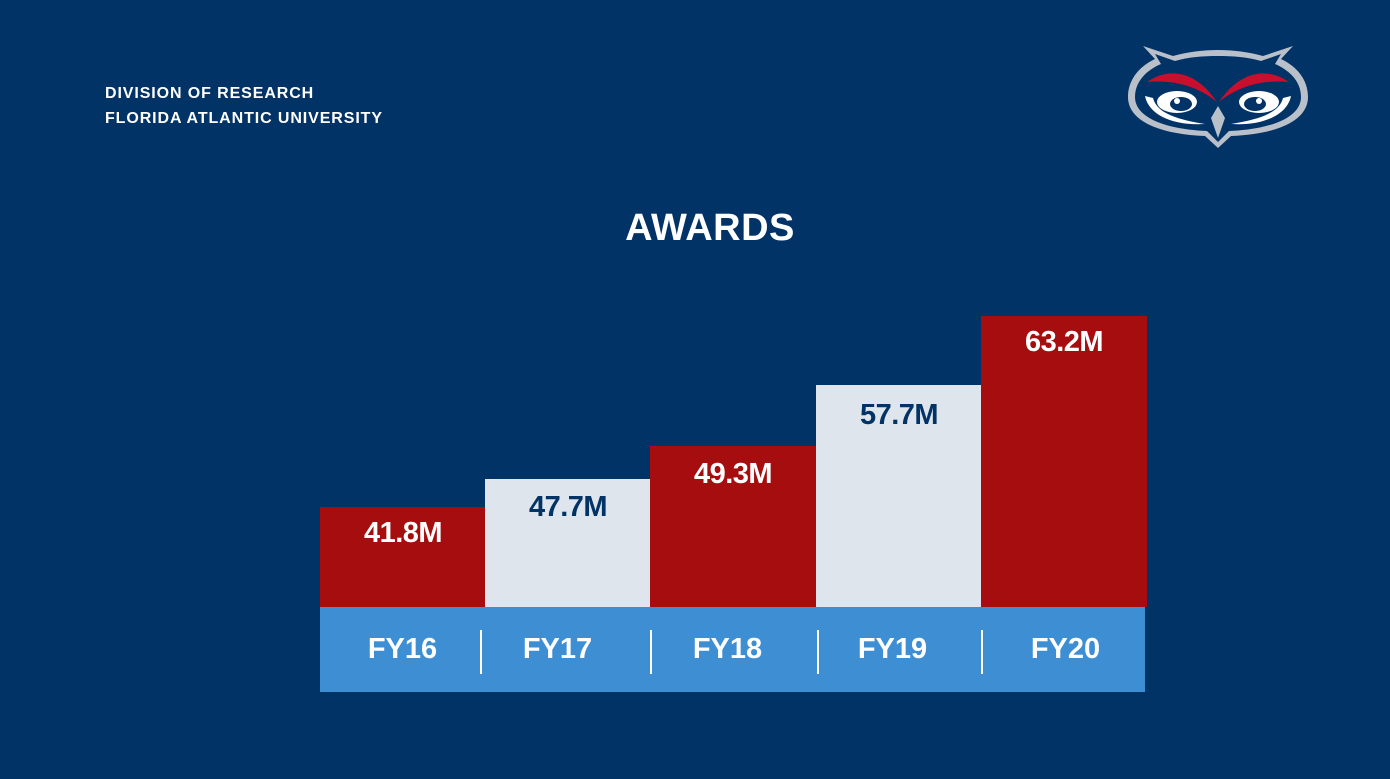 This screenshot has width=1390, height=779. Describe the element at coordinates (557, 649) in the screenshot. I see `category-label: FY17` at that location.